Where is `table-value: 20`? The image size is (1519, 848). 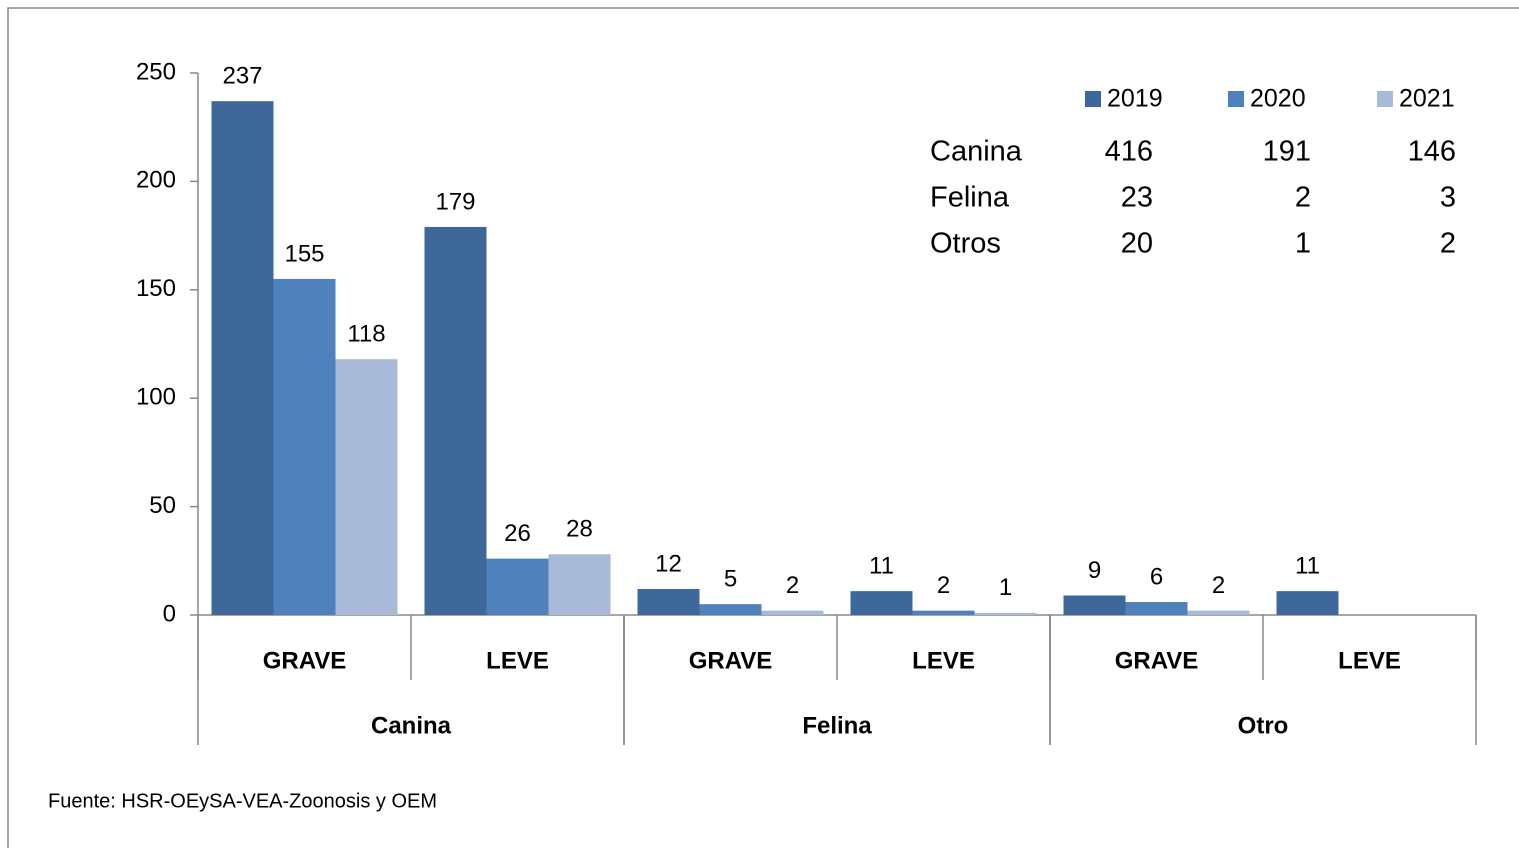 table-value: 20 is located at coordinates (1137, 244).